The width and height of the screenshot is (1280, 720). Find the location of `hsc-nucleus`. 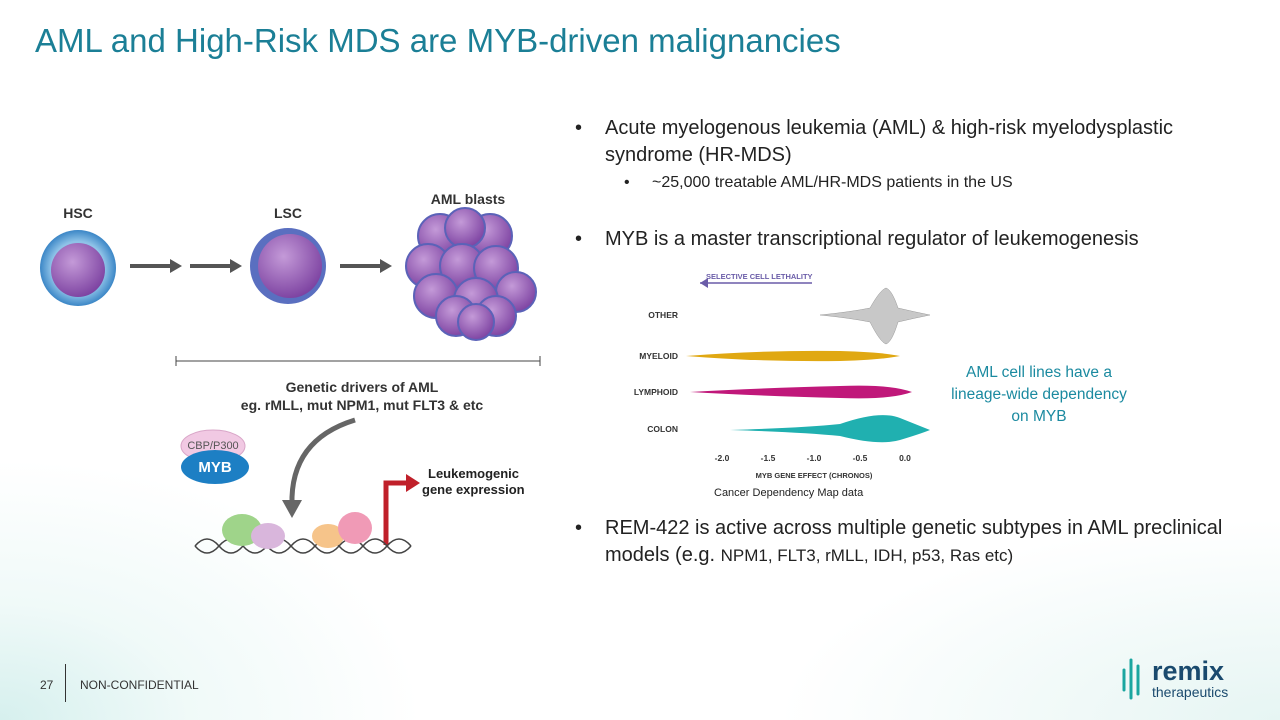

hsc-nucleus is located at coordinates (78, 270).